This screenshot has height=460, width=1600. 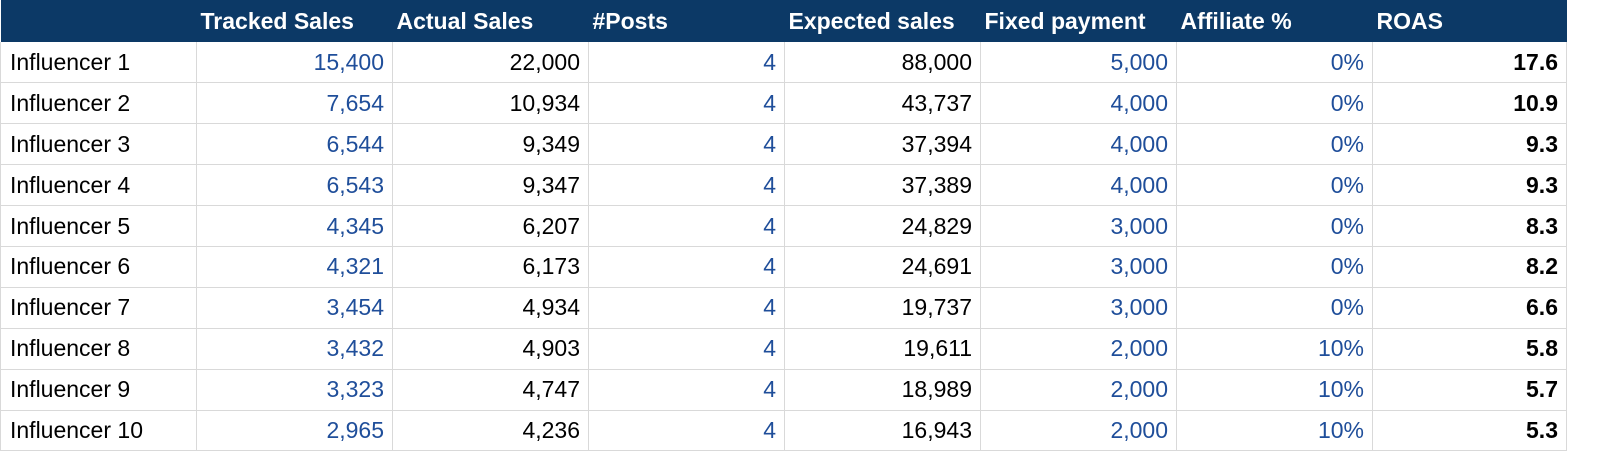 I want to click on cell-expected-sales: 19,737, so click(x=882, y=308).